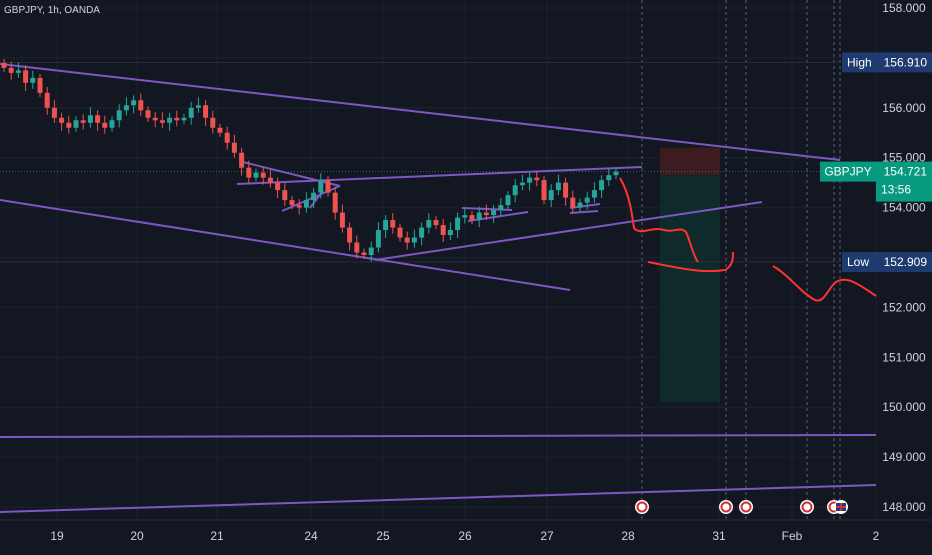 This screenshot has height=555, width=932. I want to click on projection-path, so click(748, 239).